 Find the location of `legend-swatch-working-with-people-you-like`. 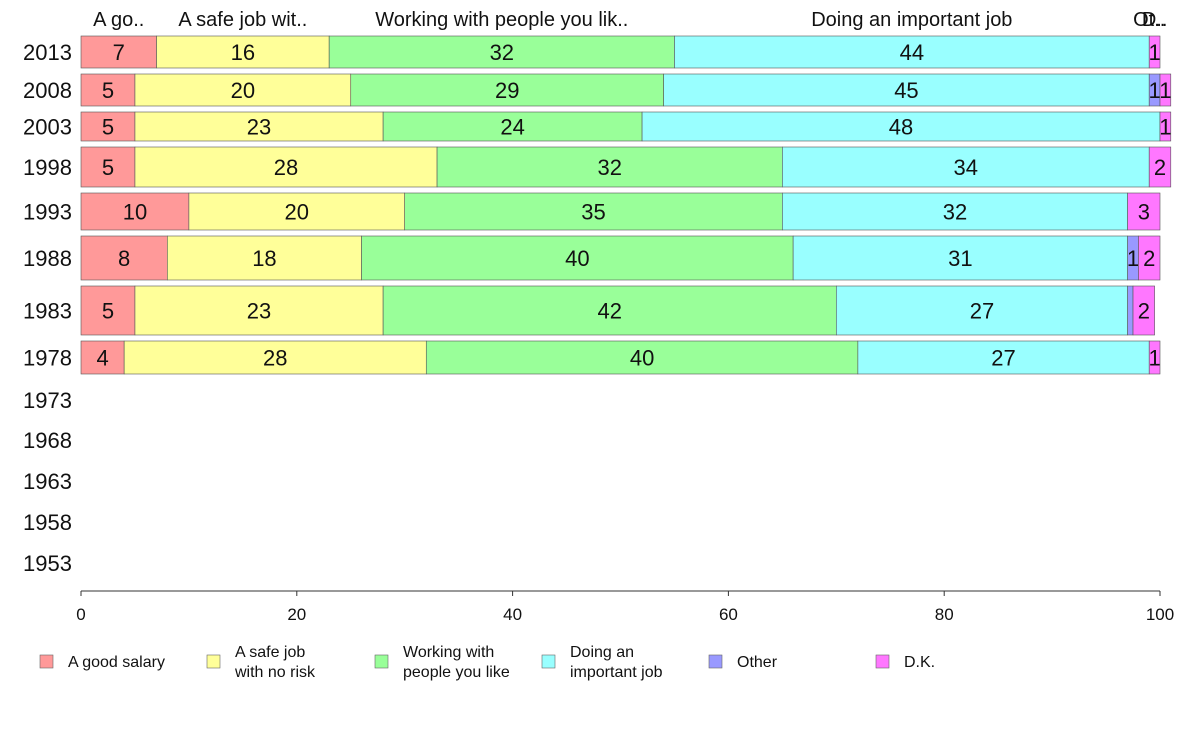

legend-swatch-working-with-people-you-like is located at coordinates (381, 661).